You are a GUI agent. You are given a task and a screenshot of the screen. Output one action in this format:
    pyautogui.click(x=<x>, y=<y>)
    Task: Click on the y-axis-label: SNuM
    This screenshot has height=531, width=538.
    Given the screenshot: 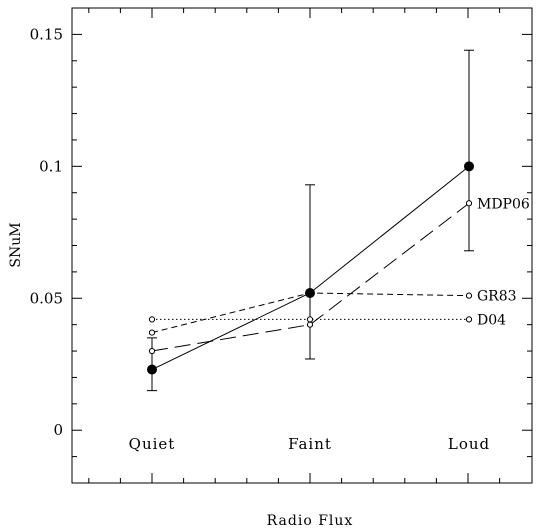 What is the action you would take?
    pyautogui.click(x=16, y=244)
    